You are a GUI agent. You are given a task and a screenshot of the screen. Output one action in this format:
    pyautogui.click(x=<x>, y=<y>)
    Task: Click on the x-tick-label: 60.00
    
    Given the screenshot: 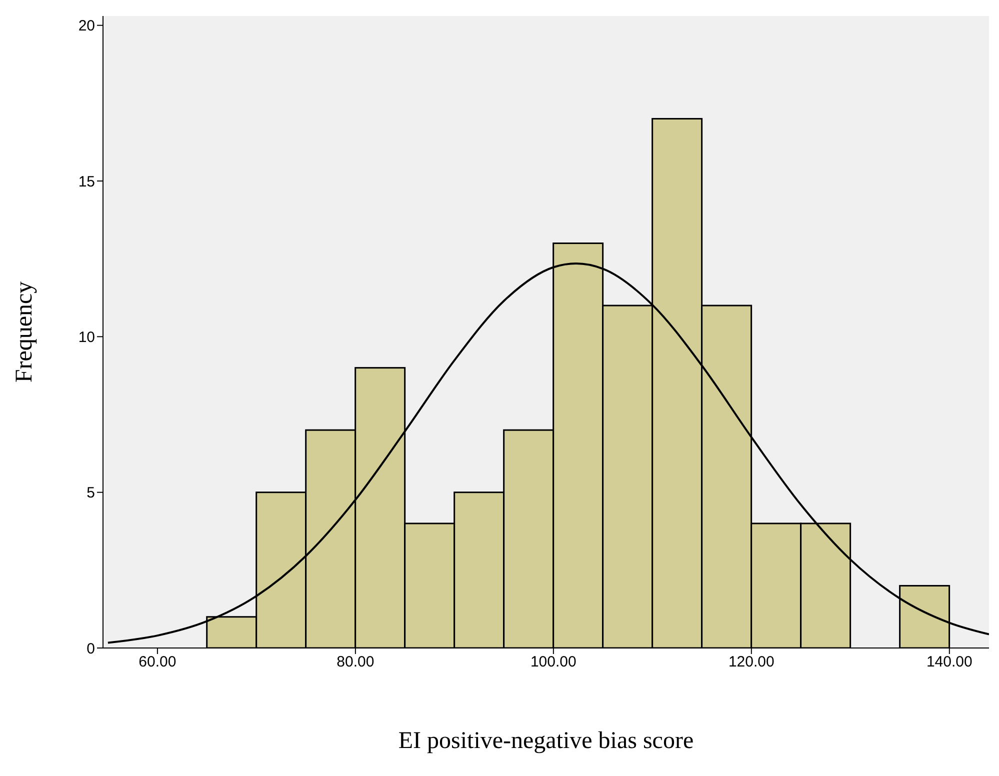 What is the action you would take?
    pyautogui.click(x=157, y=662)
    